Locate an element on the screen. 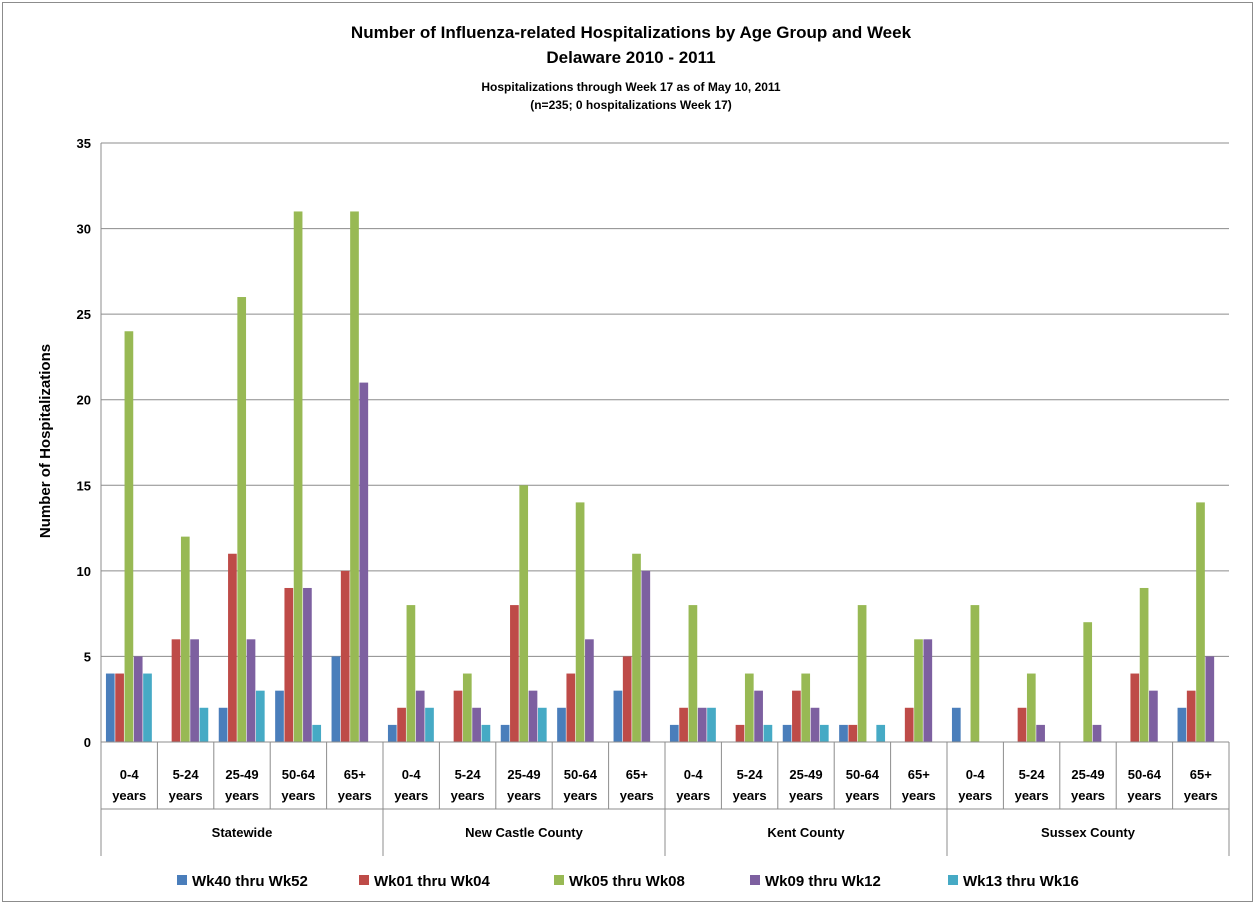 The height and width of the screenshot is (904, 1255). x-tick-label: 25-49 is located at coordinates (1087, 774).